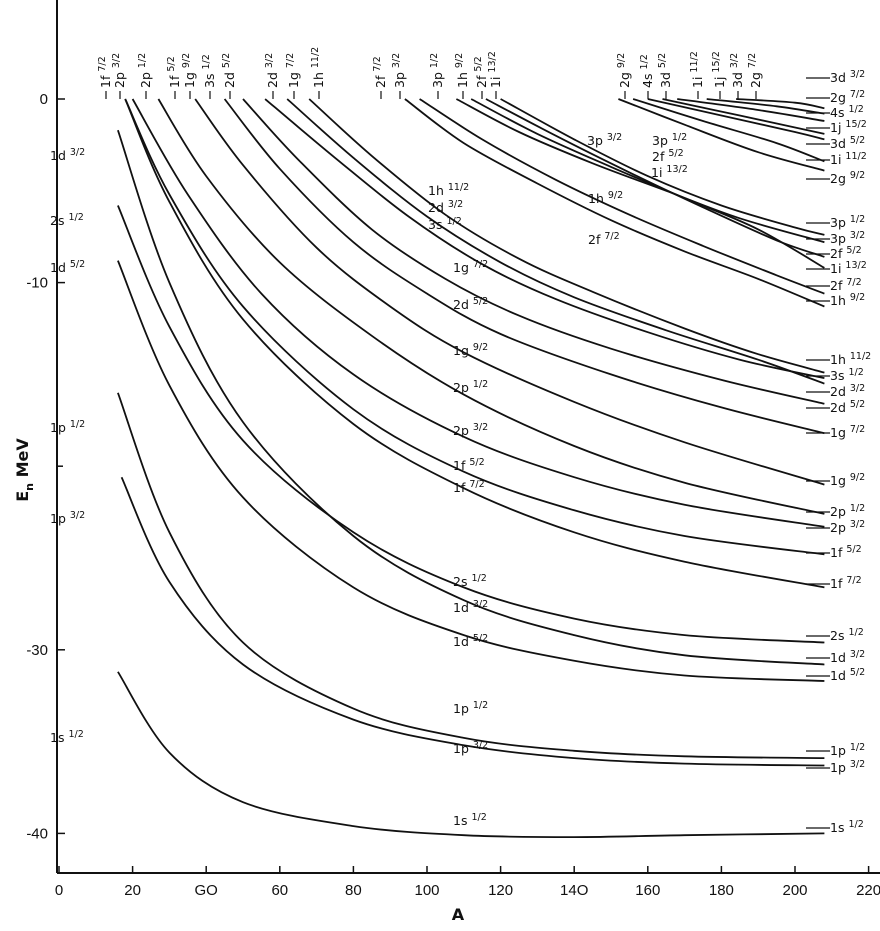  I want to click on x-tick-label: 160, so click(647, 890).